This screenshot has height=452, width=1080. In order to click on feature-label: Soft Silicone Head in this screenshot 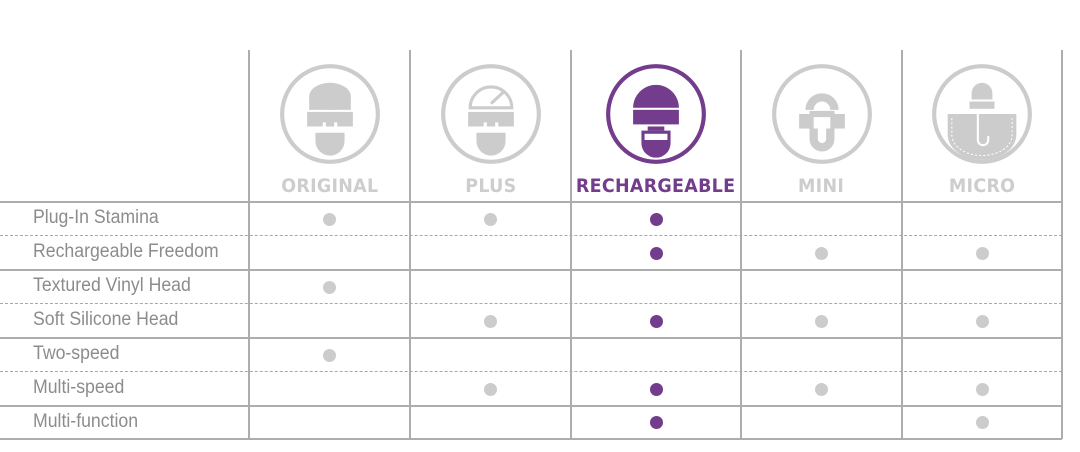, I will do `click(106, 319)`.